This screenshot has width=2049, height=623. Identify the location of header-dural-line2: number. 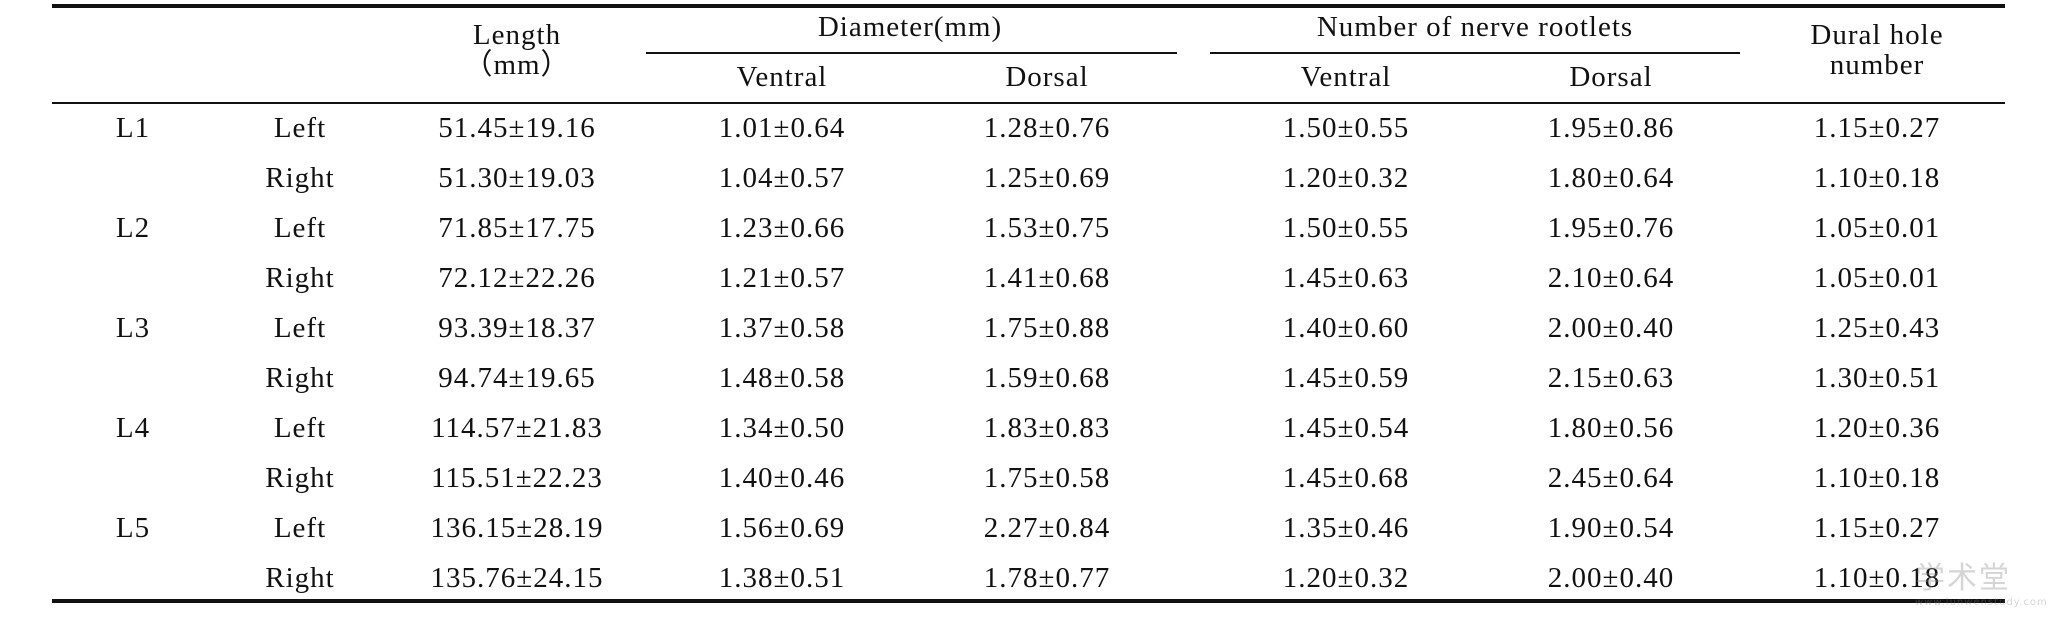
(1877, 65).